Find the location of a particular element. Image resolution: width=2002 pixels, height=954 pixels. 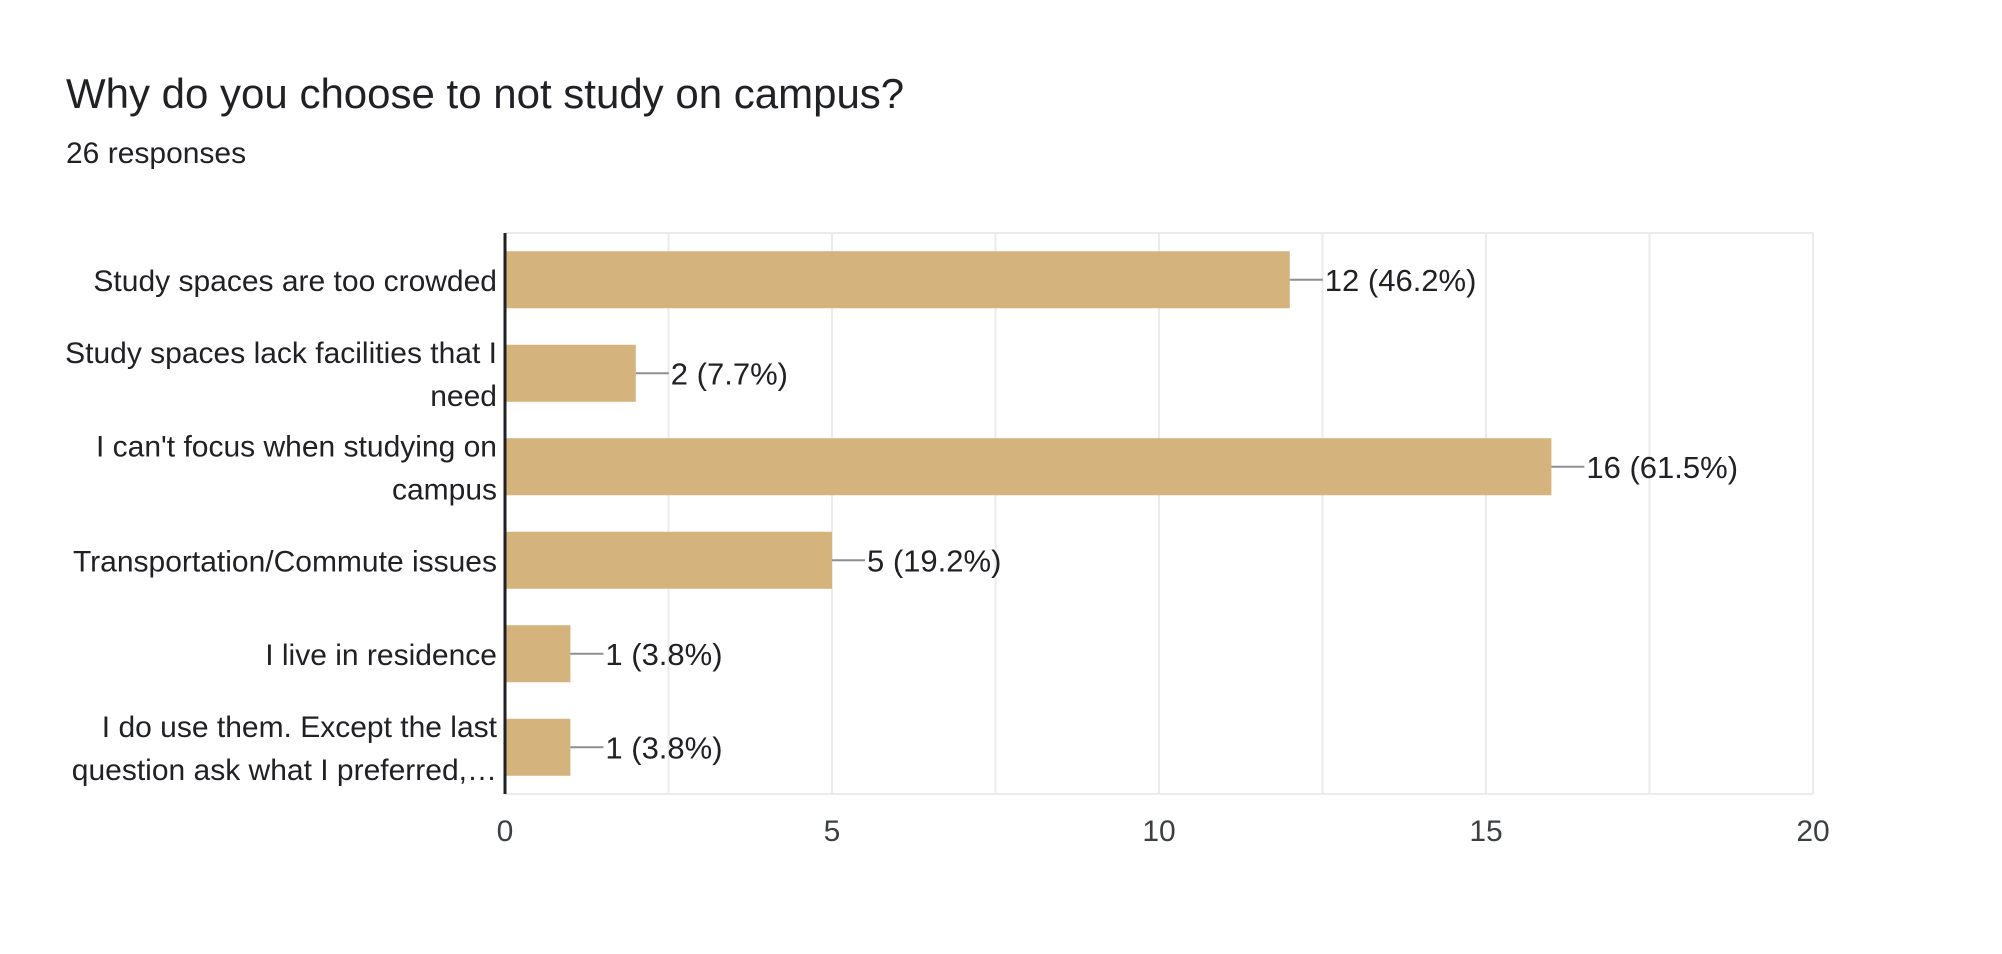

data-label: 5 (19.2%) is located at coordinates (934, 560).